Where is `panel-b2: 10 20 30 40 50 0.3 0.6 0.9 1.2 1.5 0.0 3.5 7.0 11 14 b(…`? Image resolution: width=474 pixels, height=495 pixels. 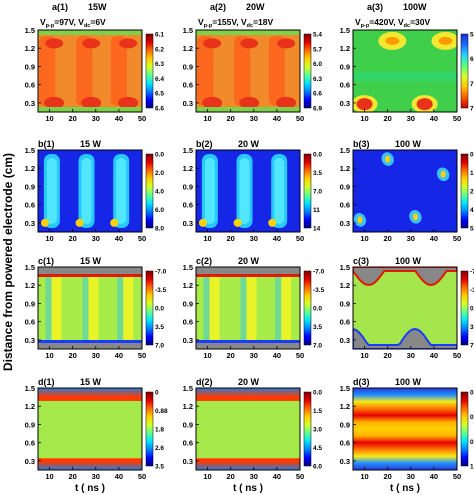
panel-b2: 10 20 30 40 50 0.3 0.6 0.9 1.2 1.5 0.0 3.5 7.0 11 14 b(… is located at coordinates (253, 191).